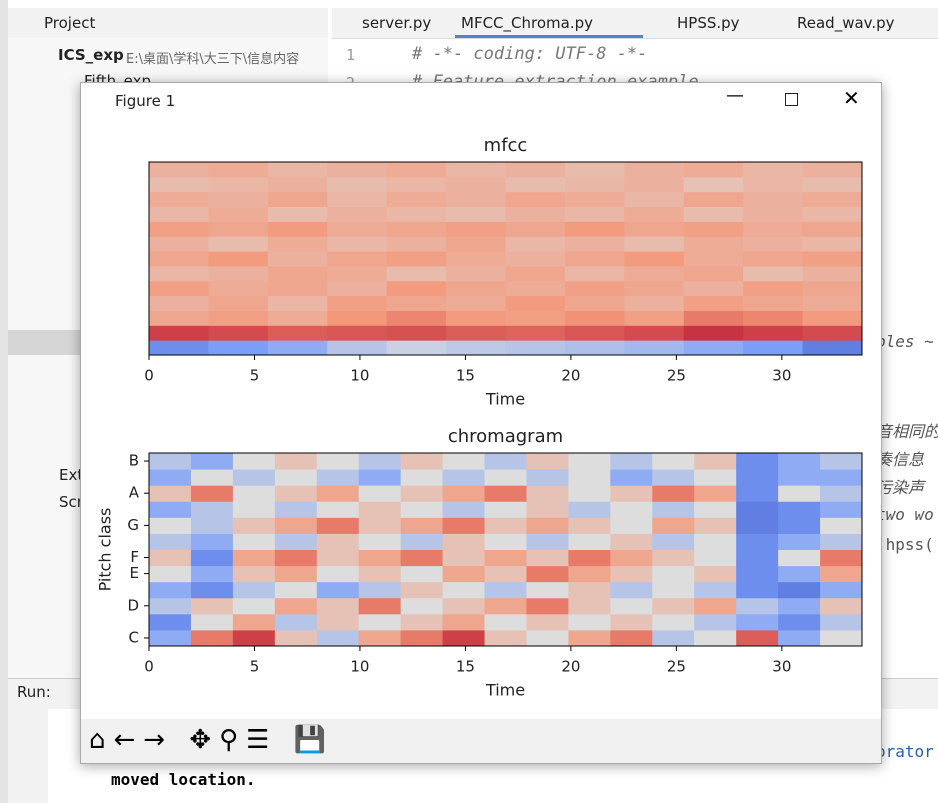 The height and width of the screenshot is (803, 938). What do you see at coordinates (91, 55) in the screenshot?
I see `tree-root: ICS_exp` at bounding box center [91, 55].